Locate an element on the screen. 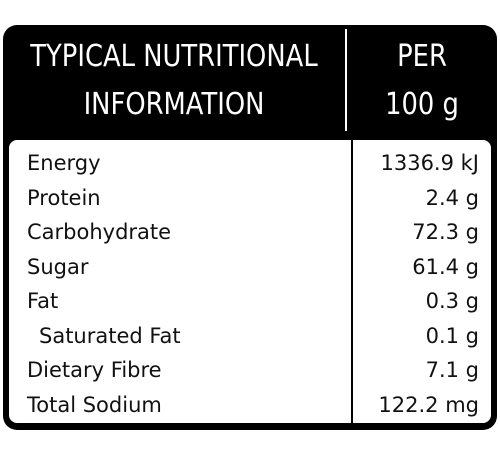 The image size is (500, 452). nutrient-value-energy: 1336.9 kJ is located at coordinates (429, 163).